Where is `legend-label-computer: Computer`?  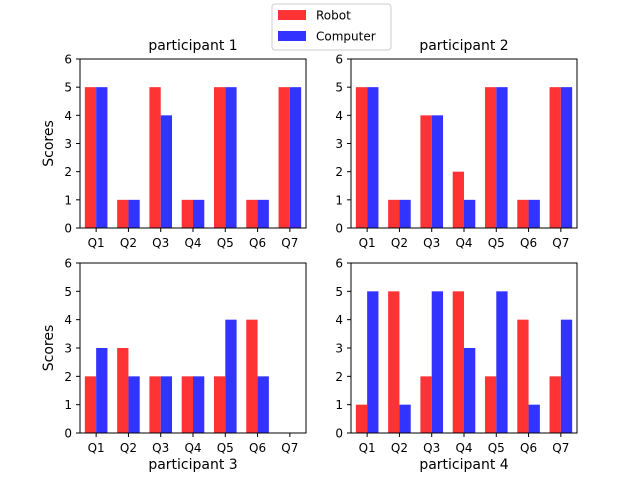
legend-label-computer: Computer is located at coordinates (346, 37).